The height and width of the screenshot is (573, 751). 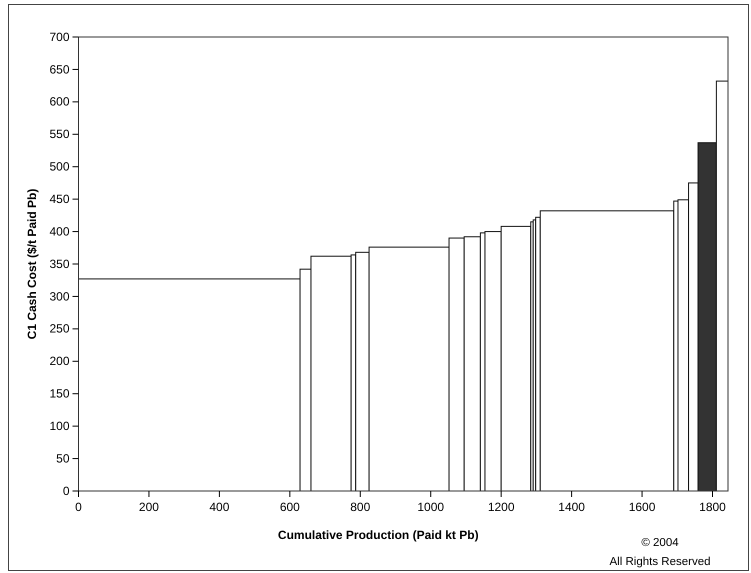 I want to click on y-tick-label: 200, so click(x=59, y=361).